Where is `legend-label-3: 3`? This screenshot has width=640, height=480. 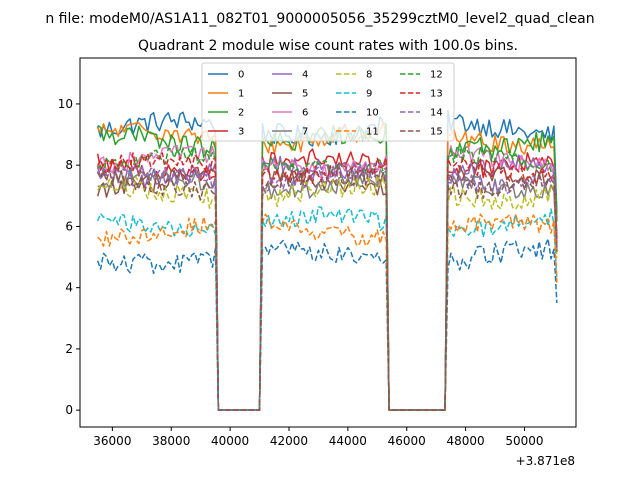
legend-label-3: 3 is located at coordinates (241, 132).